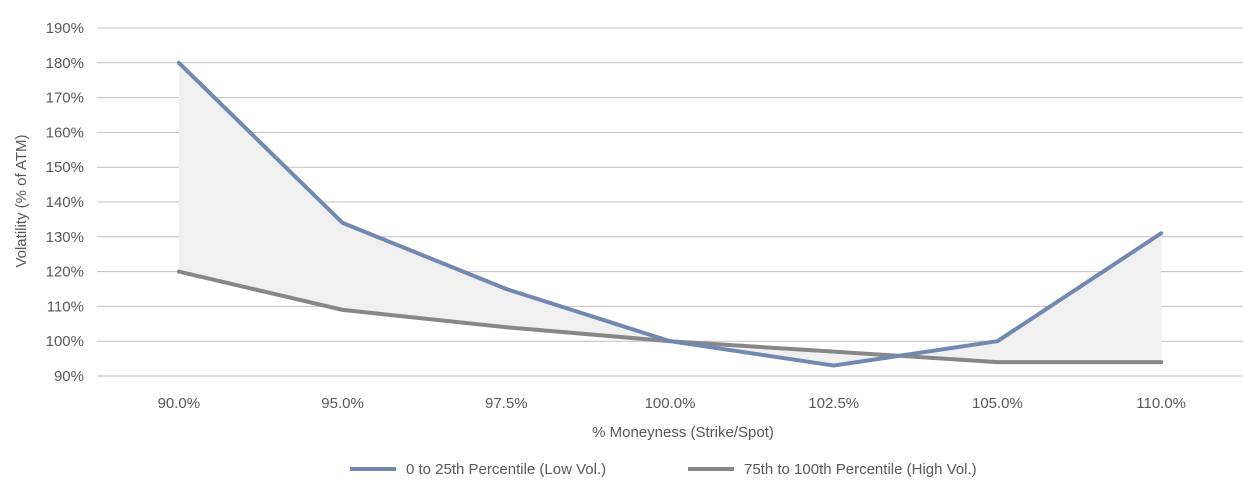 The height and width of the screenshot is (485, 1243). What do you see at coordinates (65, 98) in the screenshot?
I see `y-tick-label: 170%` at bounding box center [65, 98].